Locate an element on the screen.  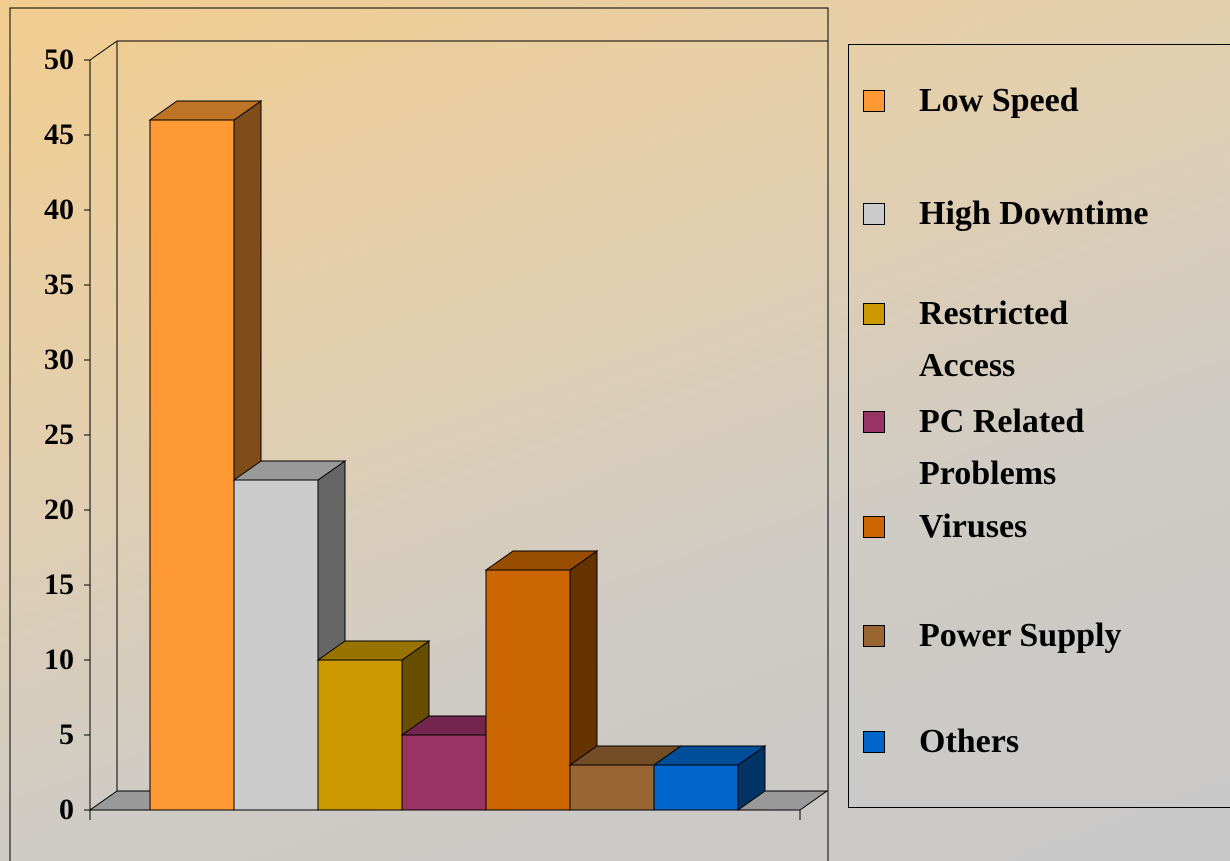
y-tick-label: 45 is located at coordinates (59, 134).